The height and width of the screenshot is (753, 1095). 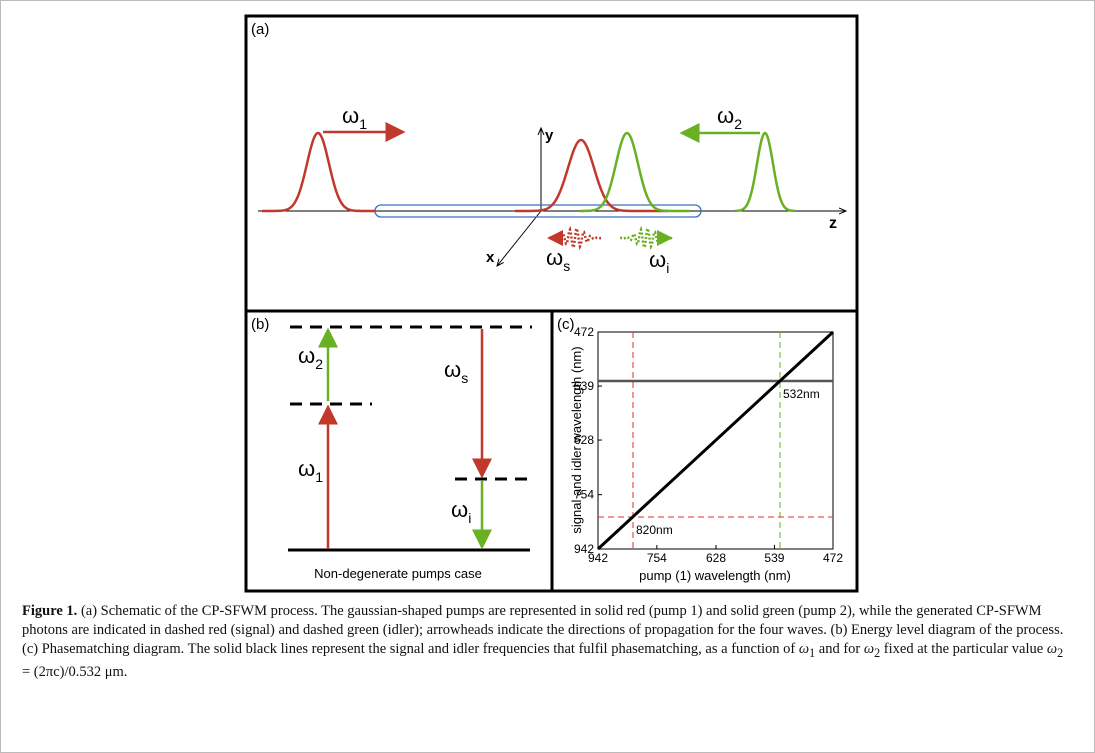 What do you see at coordinates (584, 386) in the screenshot?
I see `y-tick-label: 539` at bounding box center [584, 386].